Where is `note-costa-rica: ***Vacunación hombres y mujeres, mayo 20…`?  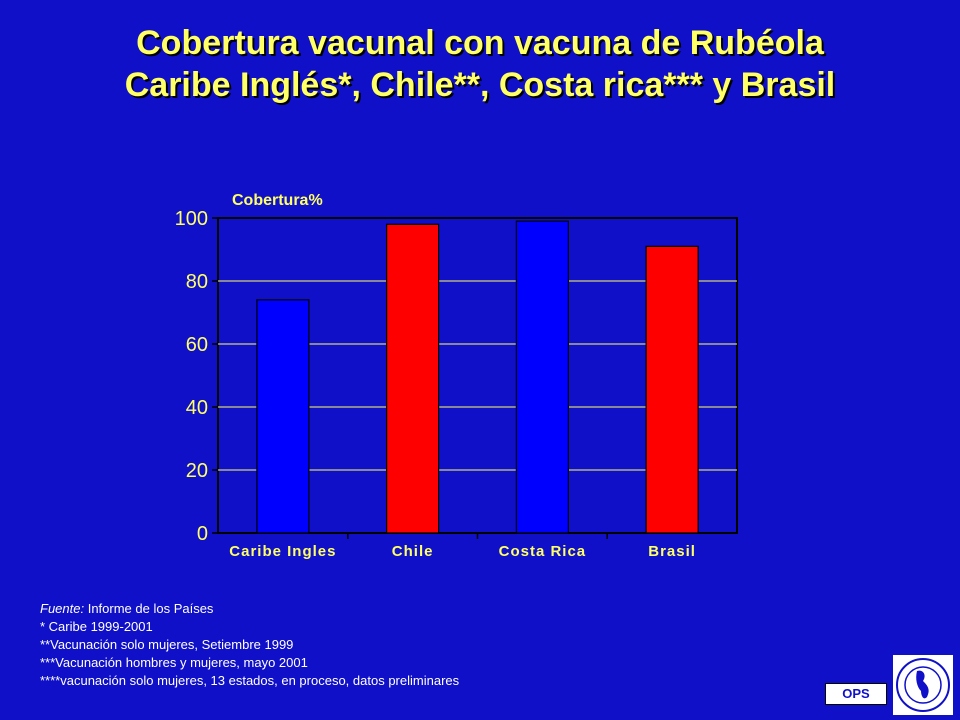
note-costa-rica: ***Vacunación hombres y mujeres, mayo 20… is located at coordinates (174, 662).